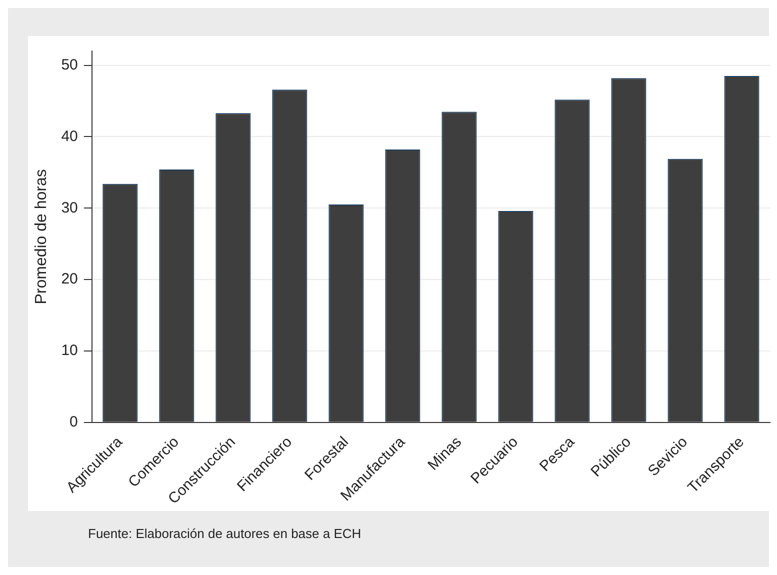 This screenshot has width=777, height=575. I want to click on y-tick-label: 10, so click(69, 351).